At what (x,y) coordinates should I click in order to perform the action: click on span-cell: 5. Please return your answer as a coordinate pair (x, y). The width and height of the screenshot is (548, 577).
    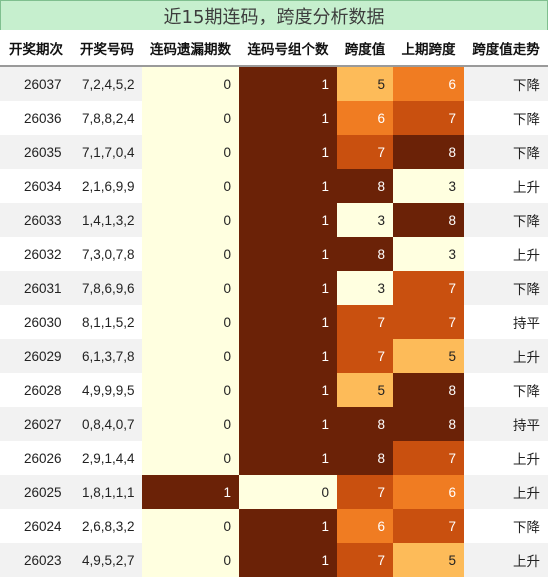
    Looking at the image, I should click on (365, 83).